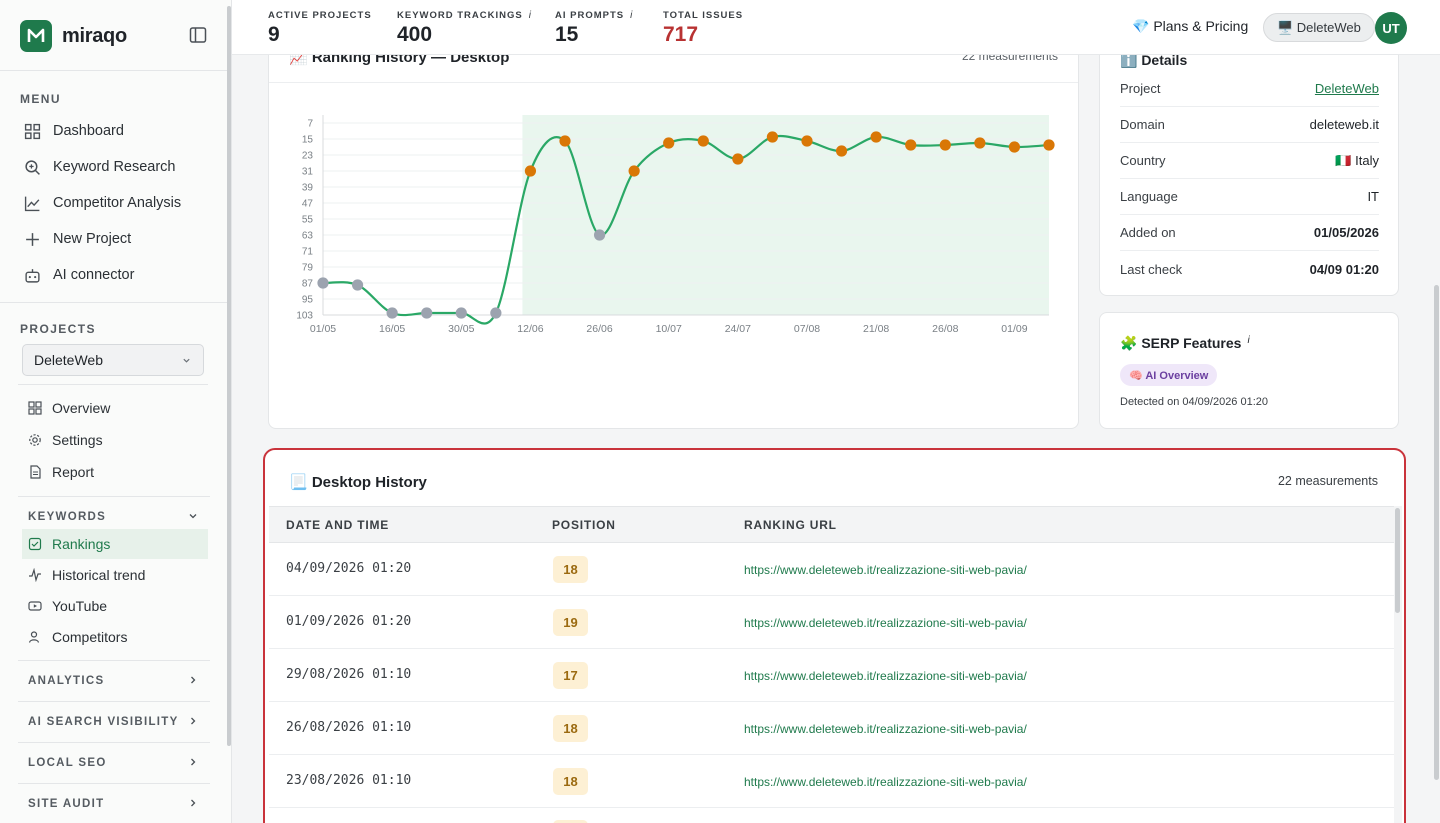 The image size is (1440, 823). Describe the element at coordinates (35, 606) in the screenshot. I see `youtube-icon` at that location.